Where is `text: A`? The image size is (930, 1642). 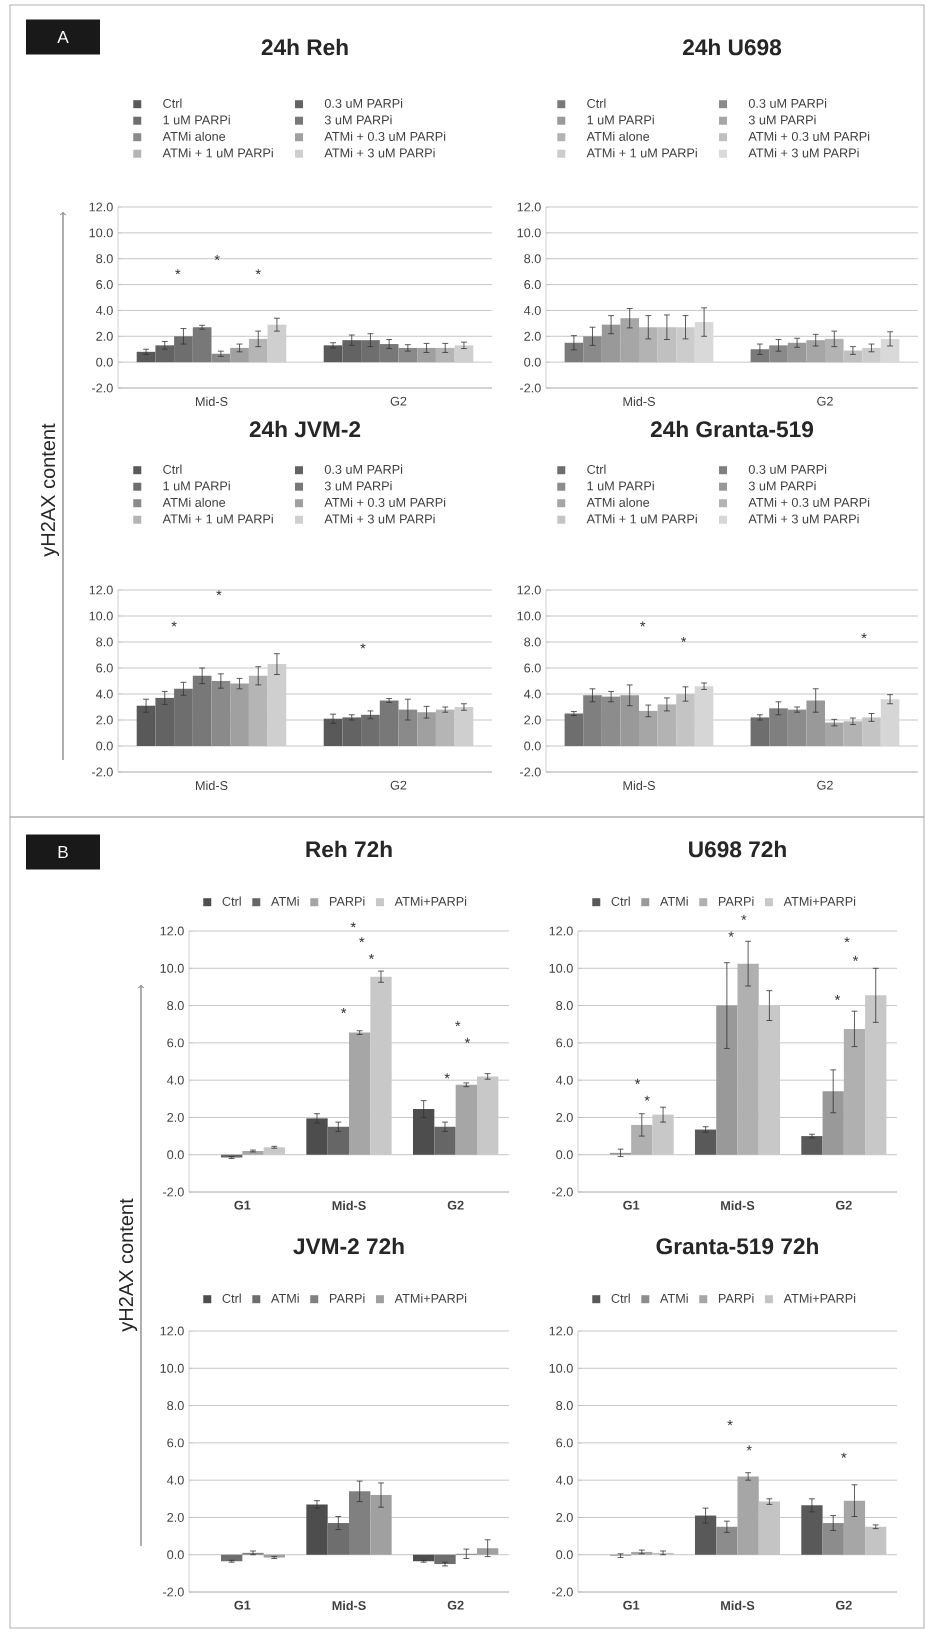
text: A is located at coordinates (63, 37).